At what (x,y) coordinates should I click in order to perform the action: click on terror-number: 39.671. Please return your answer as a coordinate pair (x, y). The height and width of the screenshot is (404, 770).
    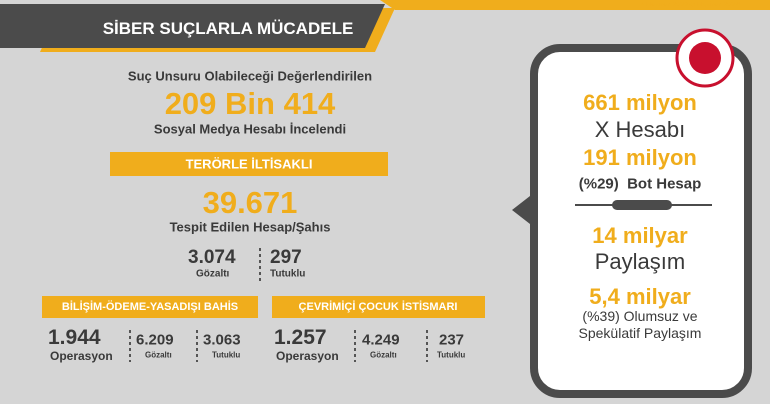
    Looking at the image, I should click on (250, 202).